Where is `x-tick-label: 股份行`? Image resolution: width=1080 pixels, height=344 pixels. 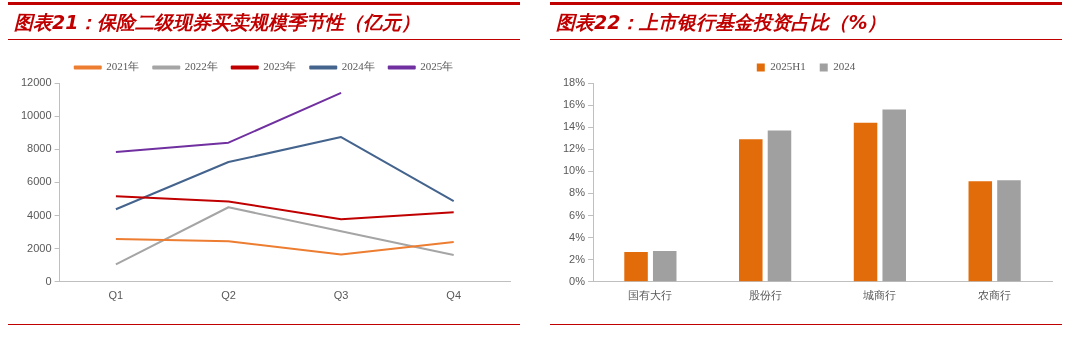
x-tick-label: 股份行 is located at coordinates (765, 295).